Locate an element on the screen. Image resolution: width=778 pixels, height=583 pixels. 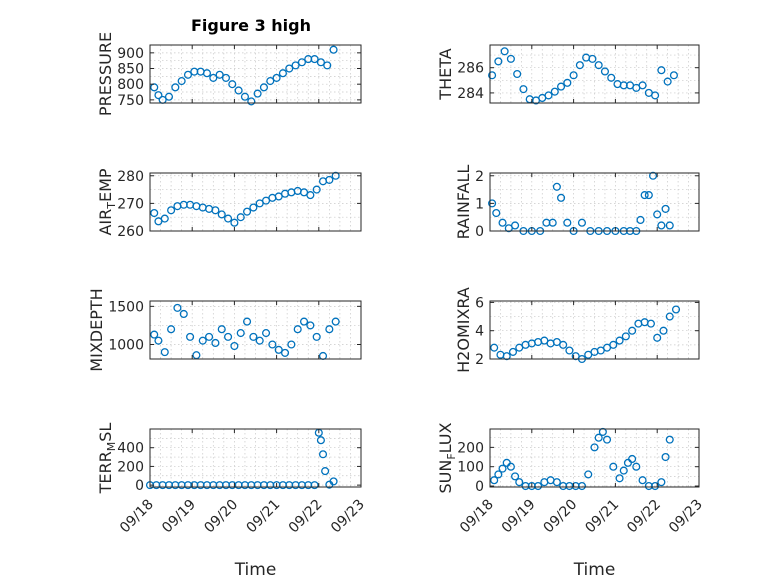
y-axis-label: AIRTEMP is located at coordinates (107, 201).